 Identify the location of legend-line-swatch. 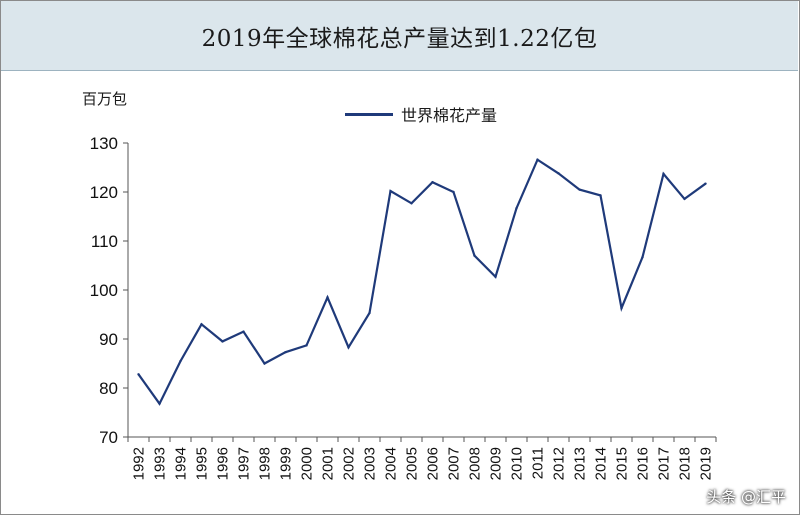
(369, 114).